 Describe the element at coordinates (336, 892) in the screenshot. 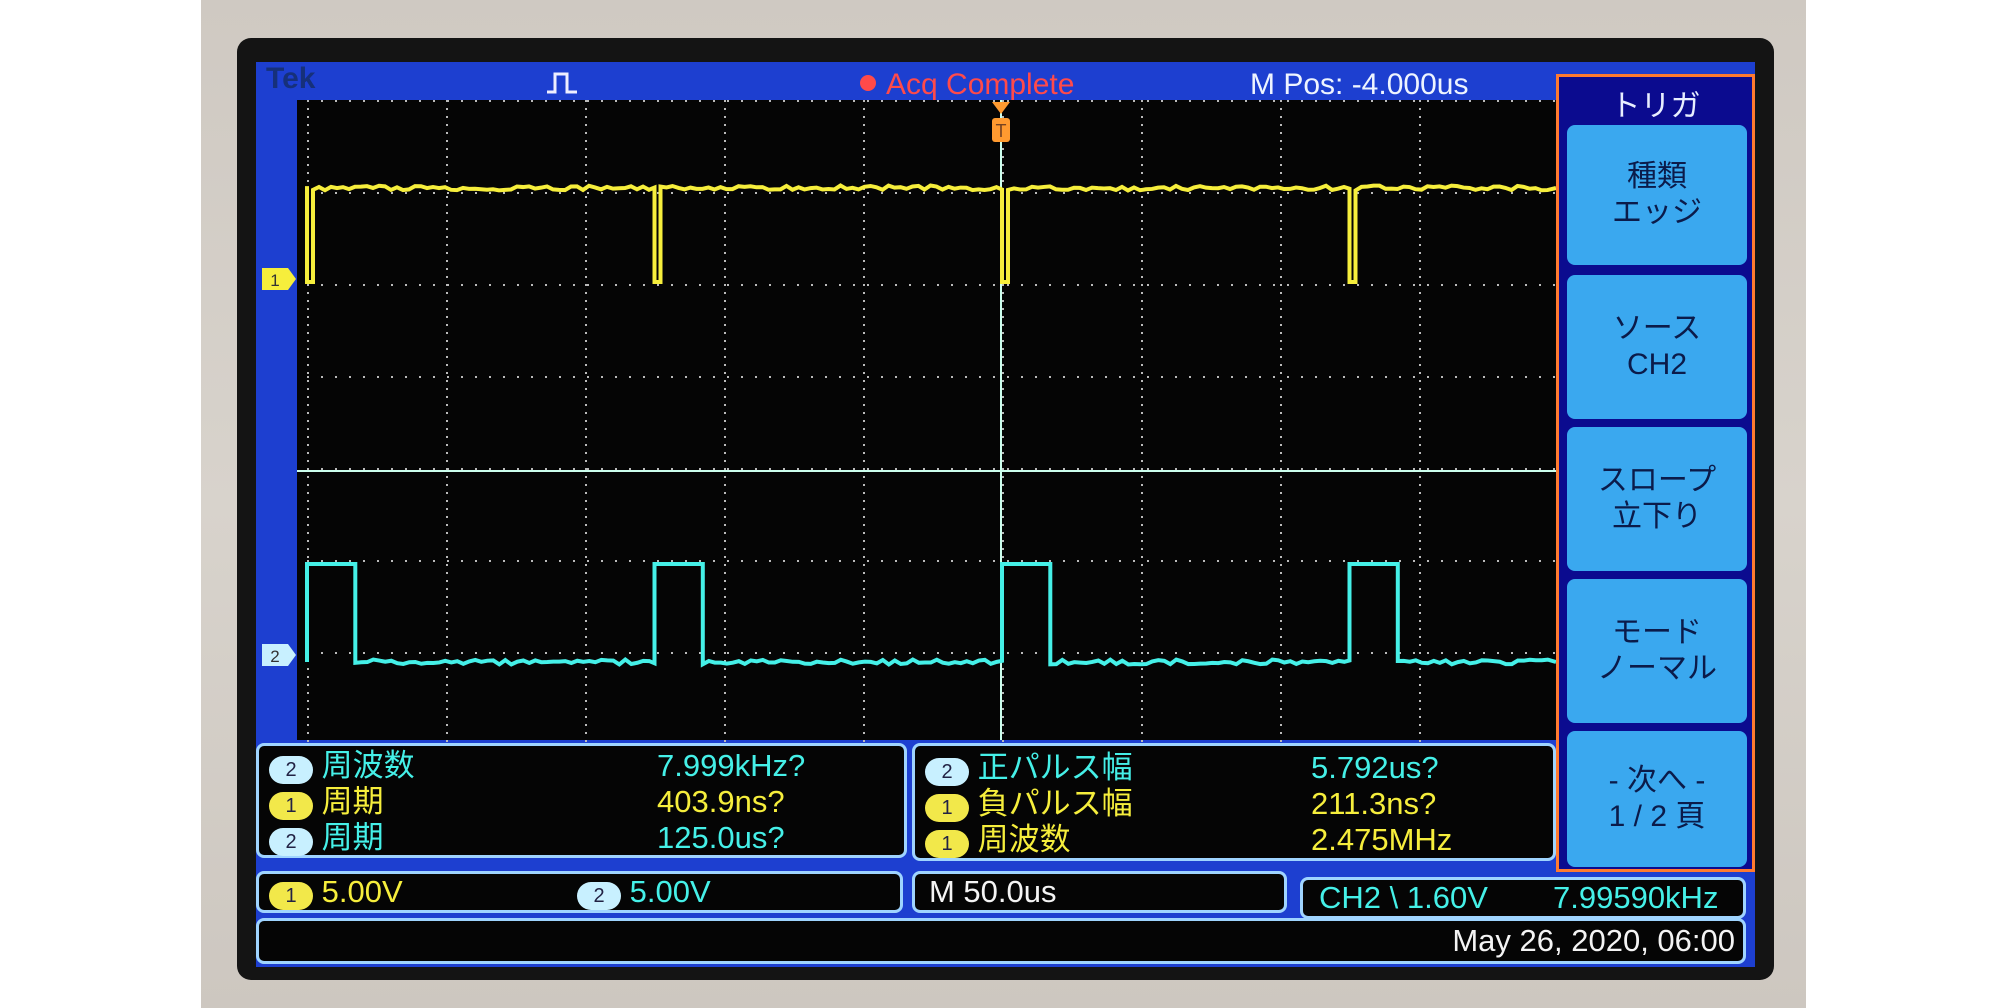

I see `ch1-scale: 1 5.00V` at that location.